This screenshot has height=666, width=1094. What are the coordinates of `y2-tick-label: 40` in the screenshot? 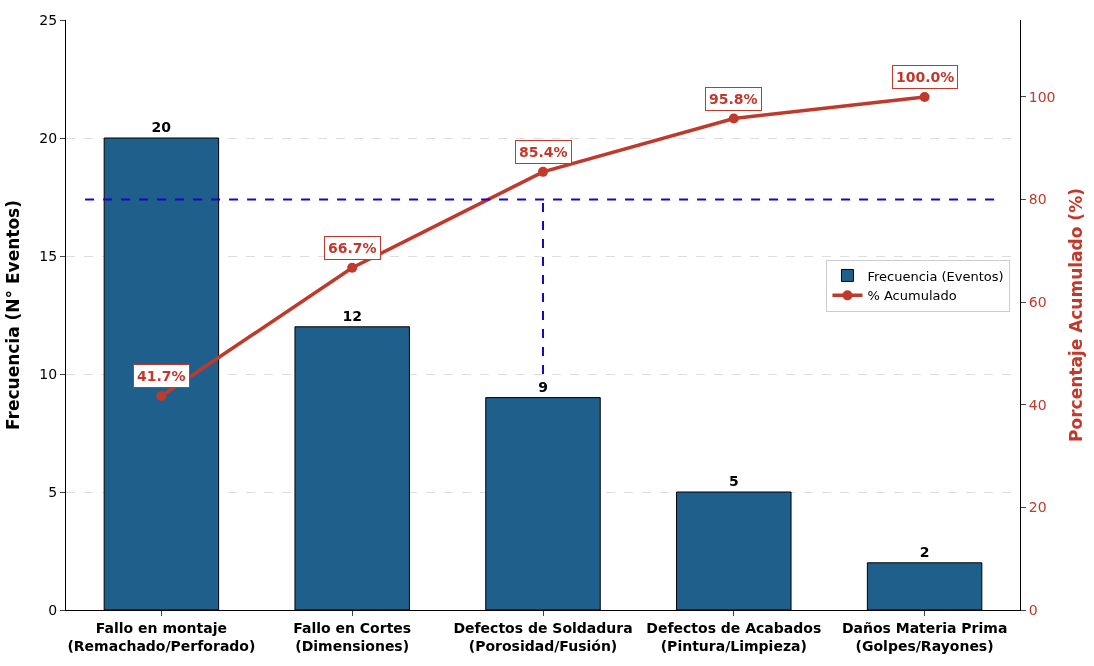 It's located at (1037, 404).